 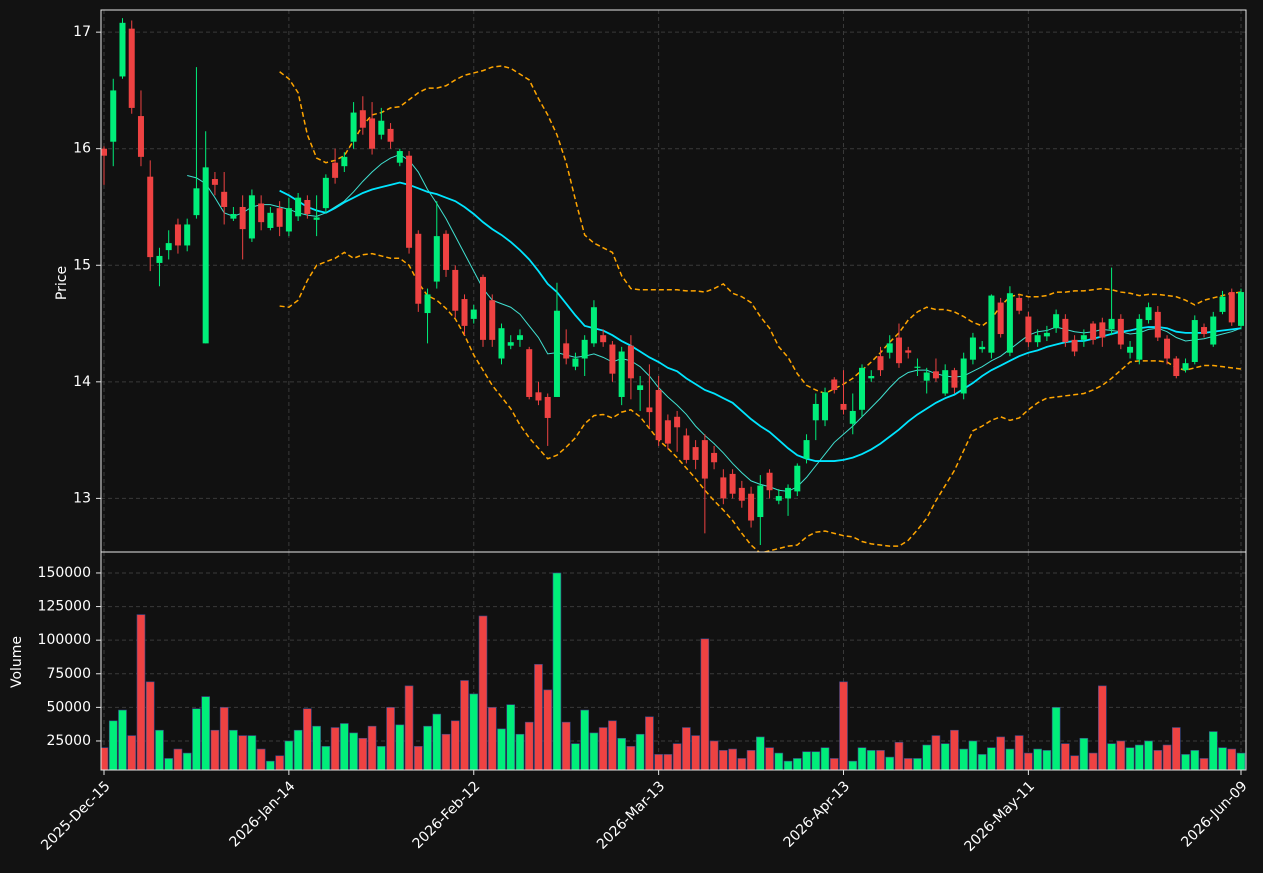 I want to click on volume-tick-label: 125000, so click(x=64, y=607).